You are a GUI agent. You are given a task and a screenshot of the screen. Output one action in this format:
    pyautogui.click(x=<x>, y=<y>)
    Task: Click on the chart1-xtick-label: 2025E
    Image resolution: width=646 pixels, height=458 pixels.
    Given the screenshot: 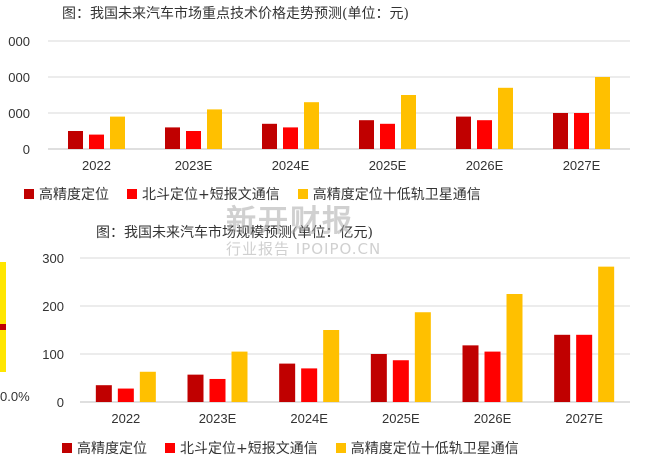 What is the action you would take?
    pyautogui.click(x=388, y=165)
    